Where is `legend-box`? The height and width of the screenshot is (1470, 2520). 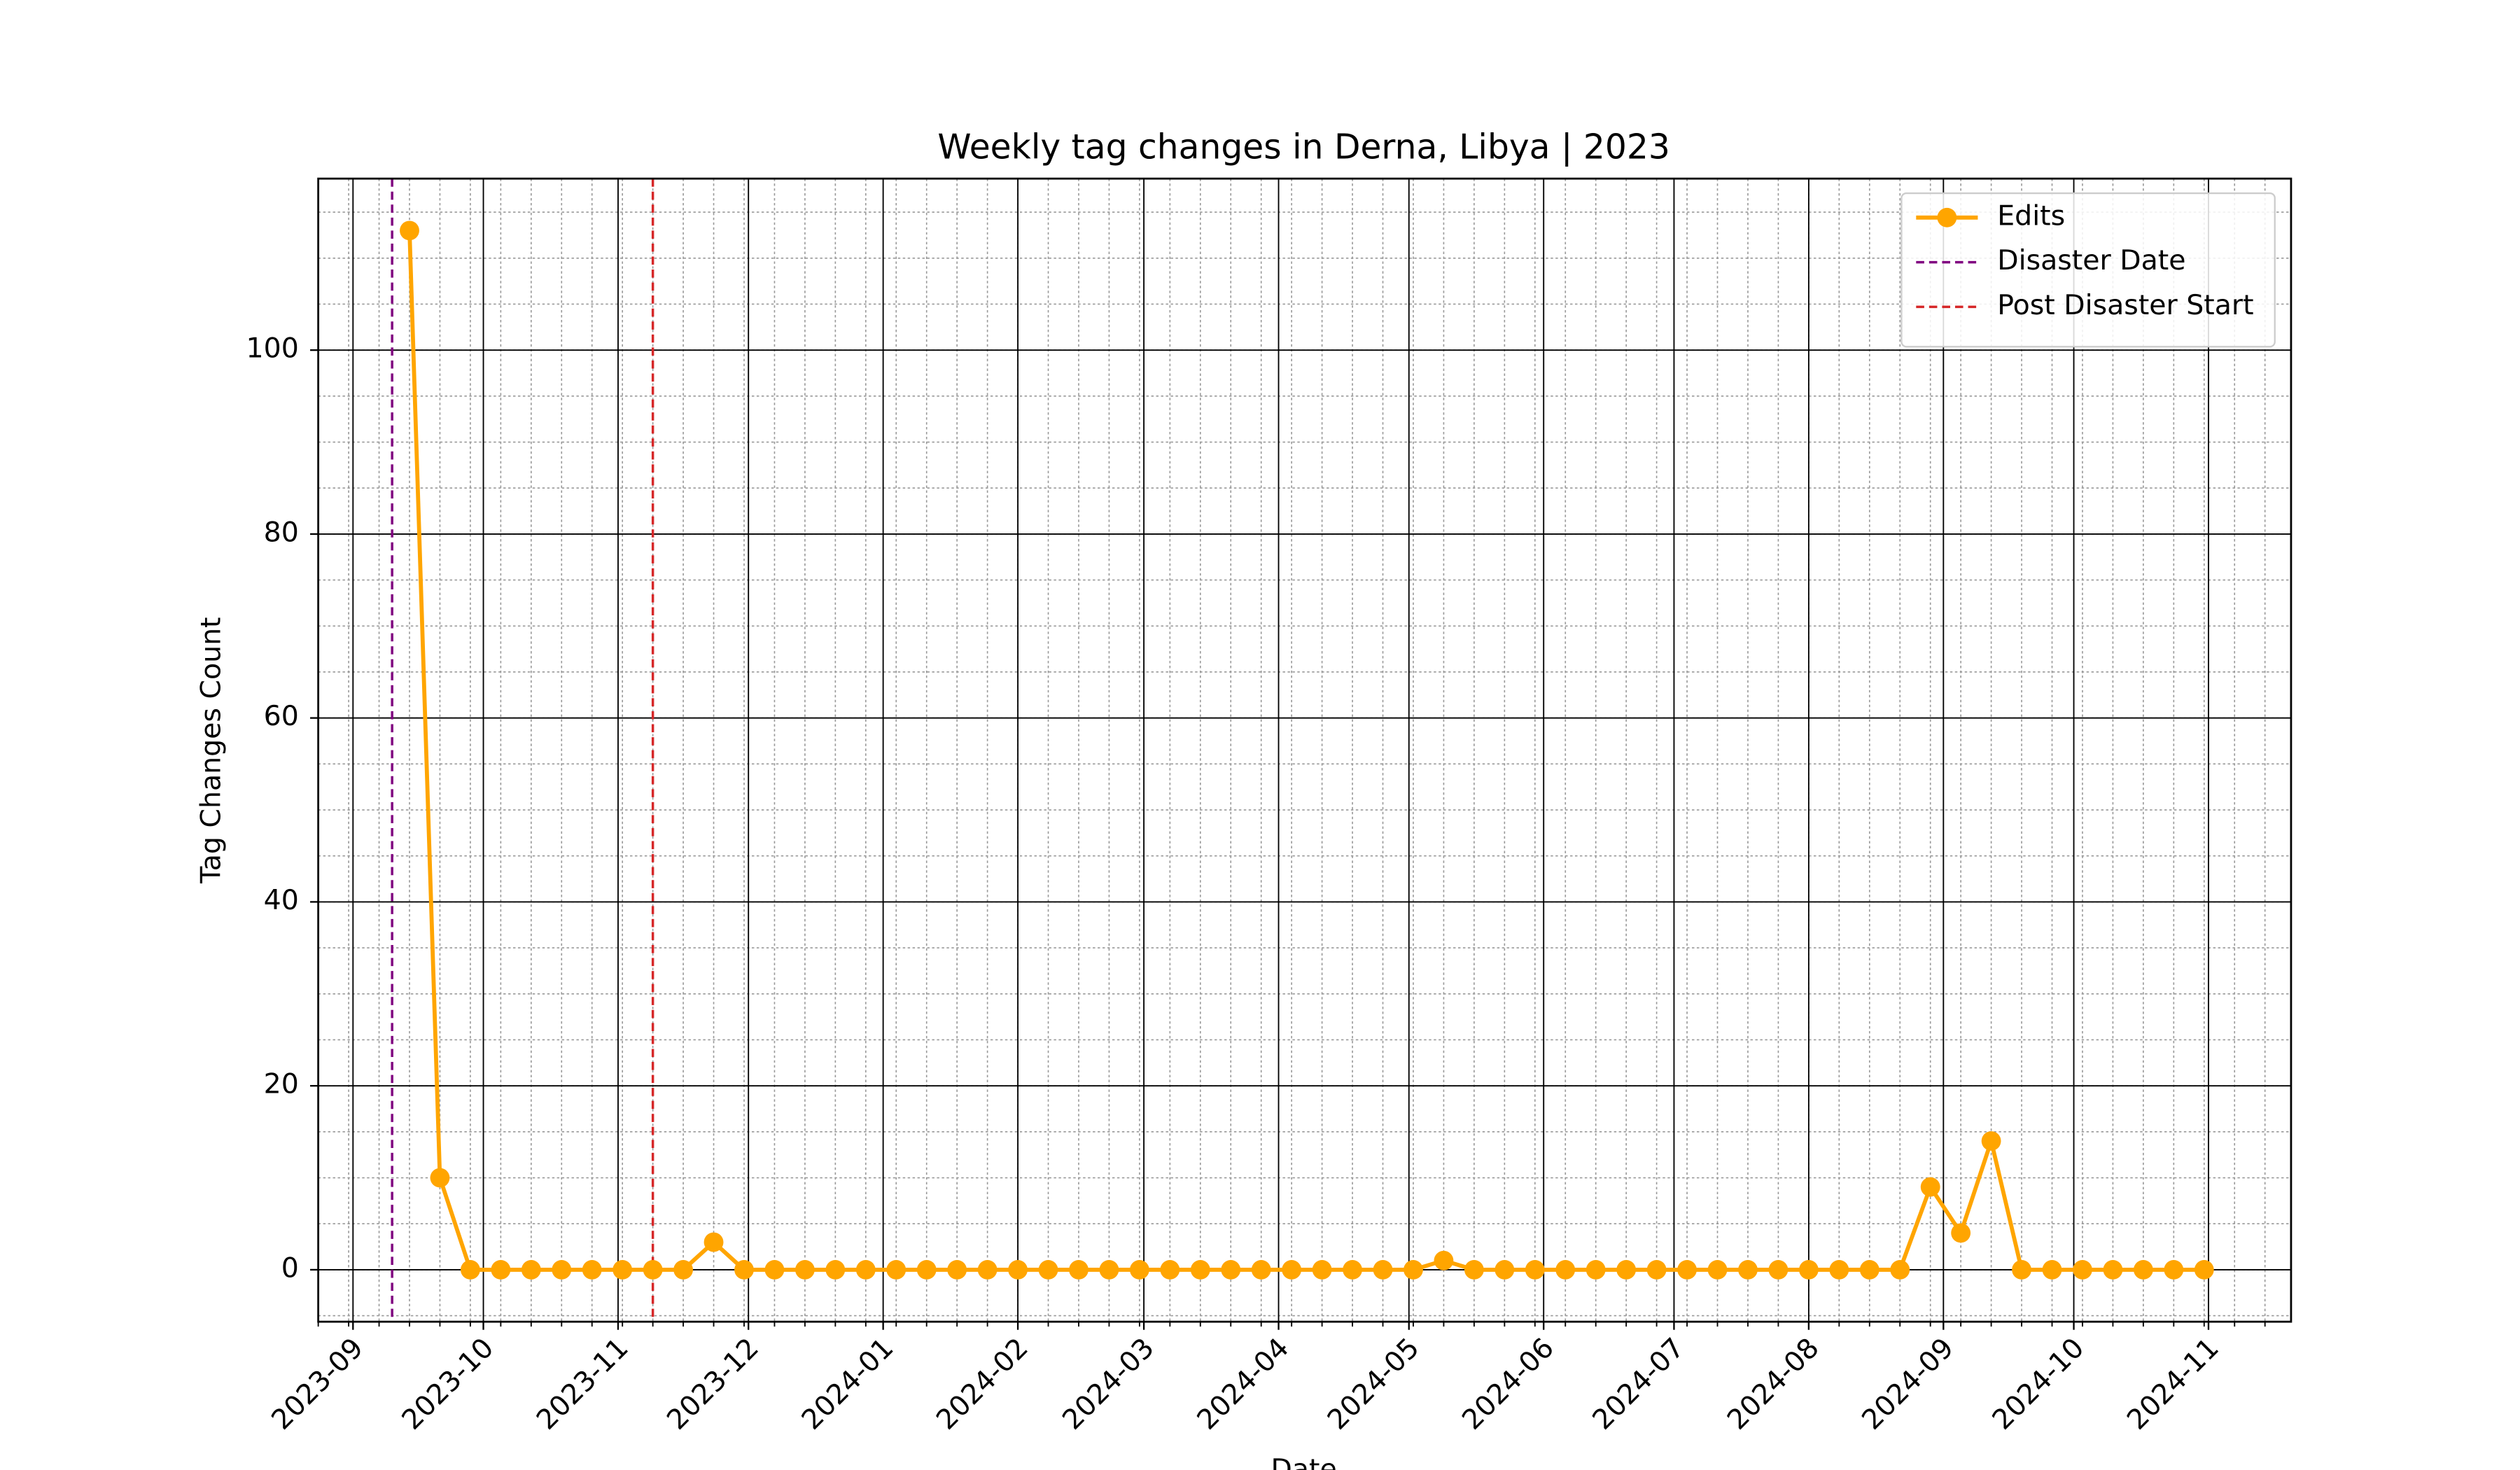
legend-box is located at coordinates (2088, 270).